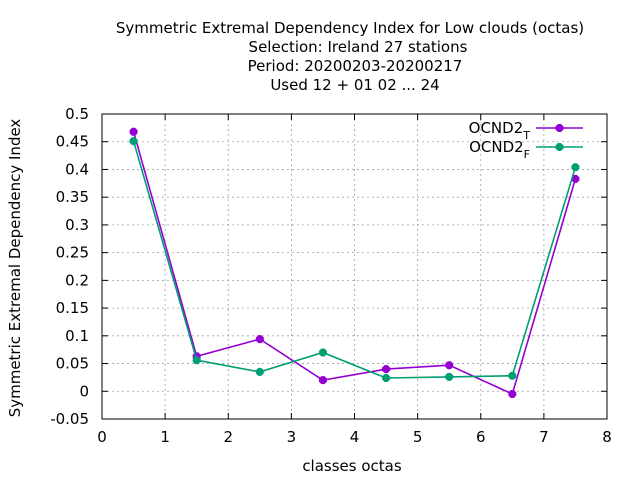  I want to click on x-tick-label: 3, so click(292, 437).